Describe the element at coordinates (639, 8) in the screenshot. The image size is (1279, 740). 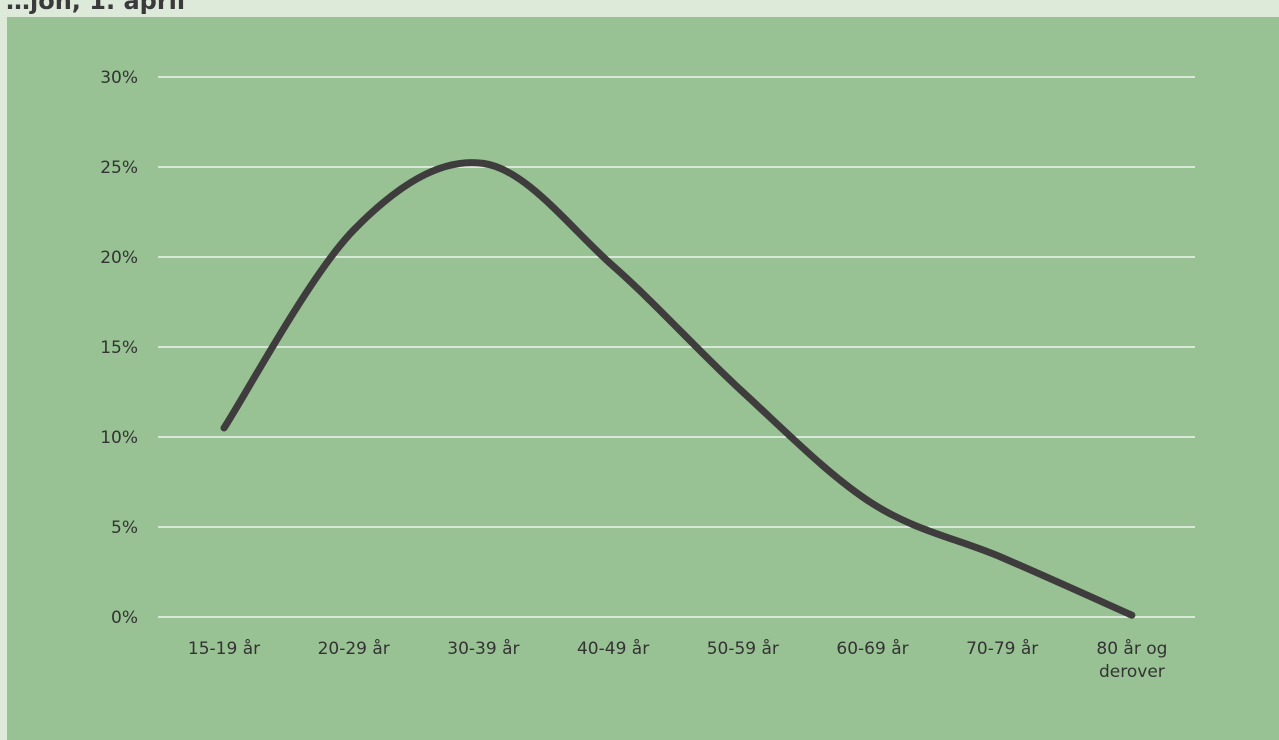
I see `title-strip: …jon, 1. april` at that location.